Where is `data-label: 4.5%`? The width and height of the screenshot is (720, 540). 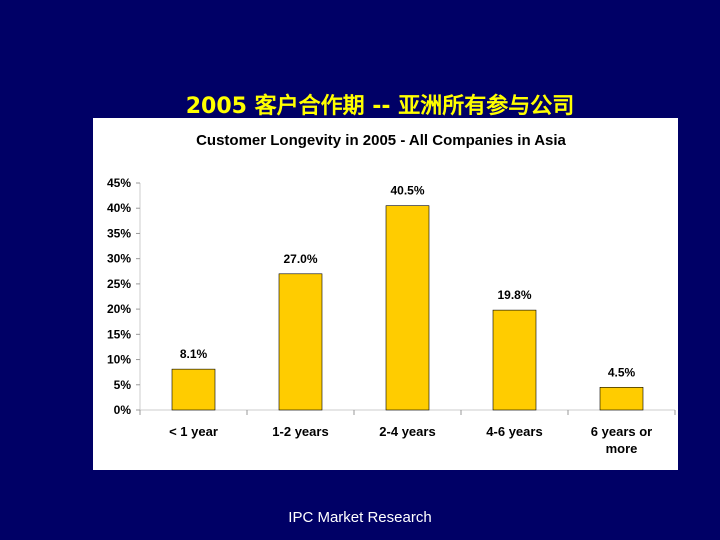 data-label: 4.5% is located at coordinates (622, 372).